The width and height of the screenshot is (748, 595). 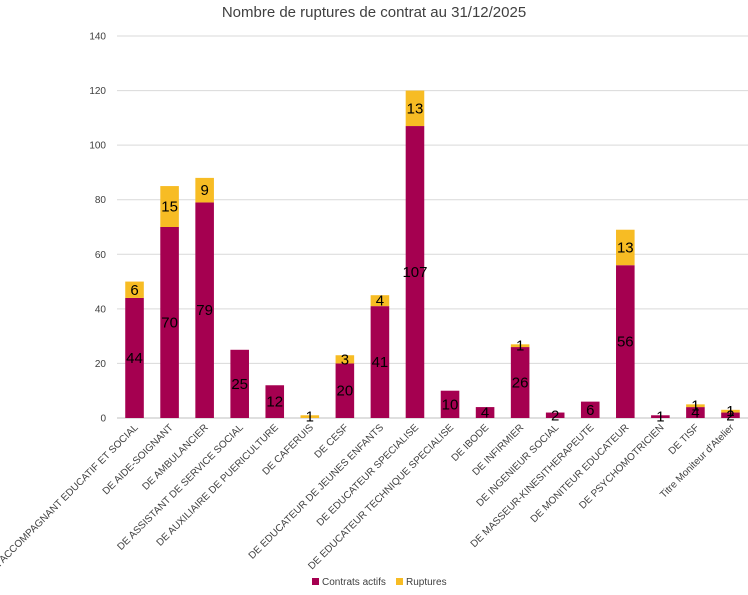 I want to click on legend-label-contrats-actifs: Contrats actifs, so click(x=354, y=582).